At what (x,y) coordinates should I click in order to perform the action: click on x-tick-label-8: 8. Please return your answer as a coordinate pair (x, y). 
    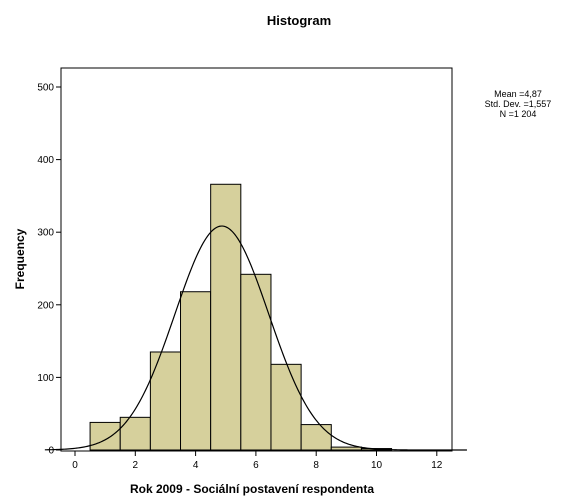
    Looking at the image, I should click on (316, 465).